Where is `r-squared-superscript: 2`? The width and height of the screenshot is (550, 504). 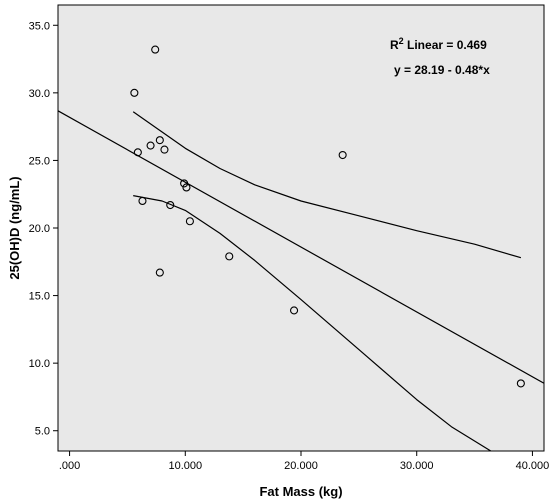 r-squared-superscript: 2 is located at coordinates (401, 41).